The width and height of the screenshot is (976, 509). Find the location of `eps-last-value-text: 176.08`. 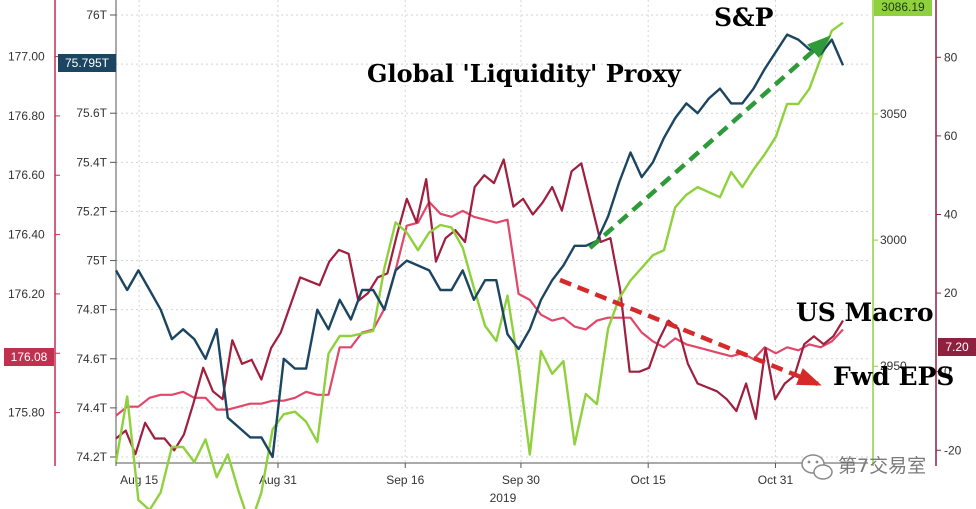

eps-last-value-text: 176.08 is located at coordinates (29, 357).